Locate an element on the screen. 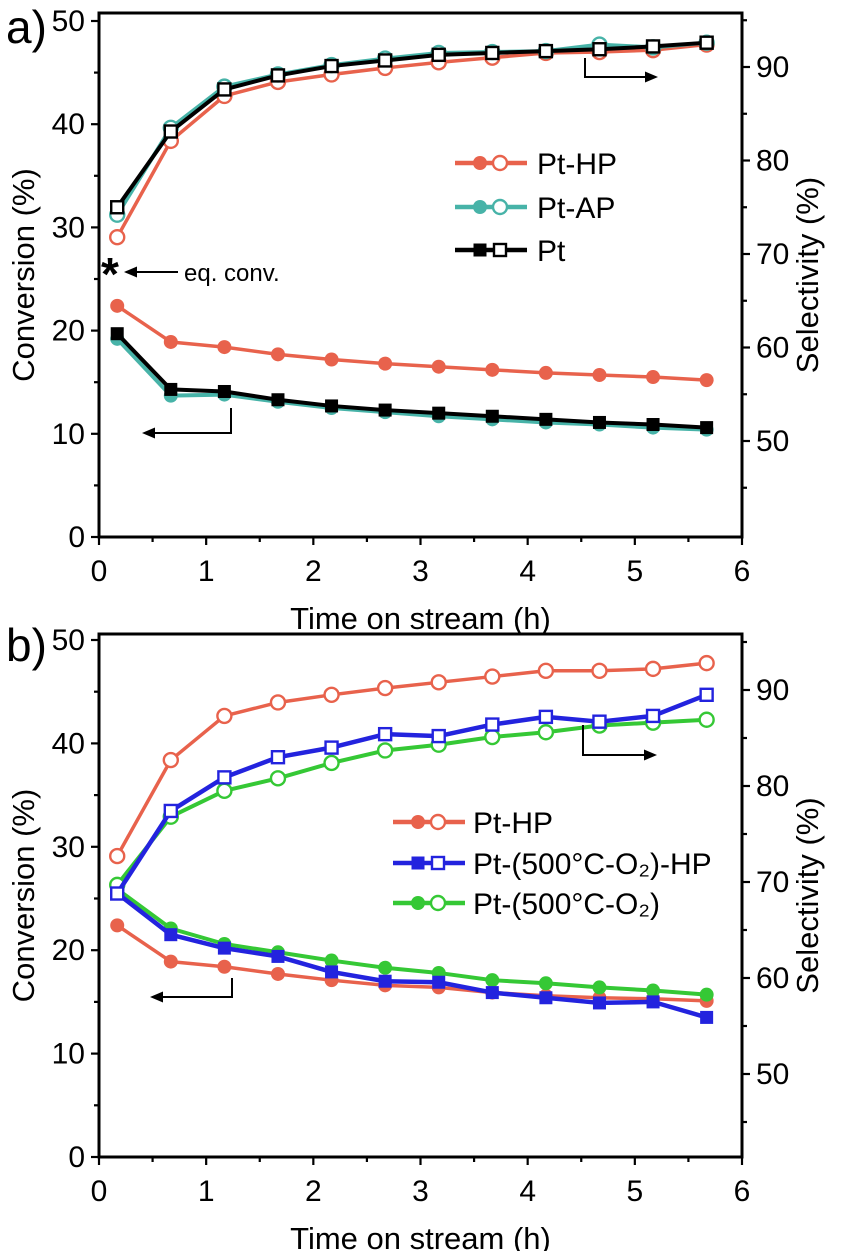 The width and height of the screenshot is (842, 1251). arrowhead is located at coordinates (148, 433).